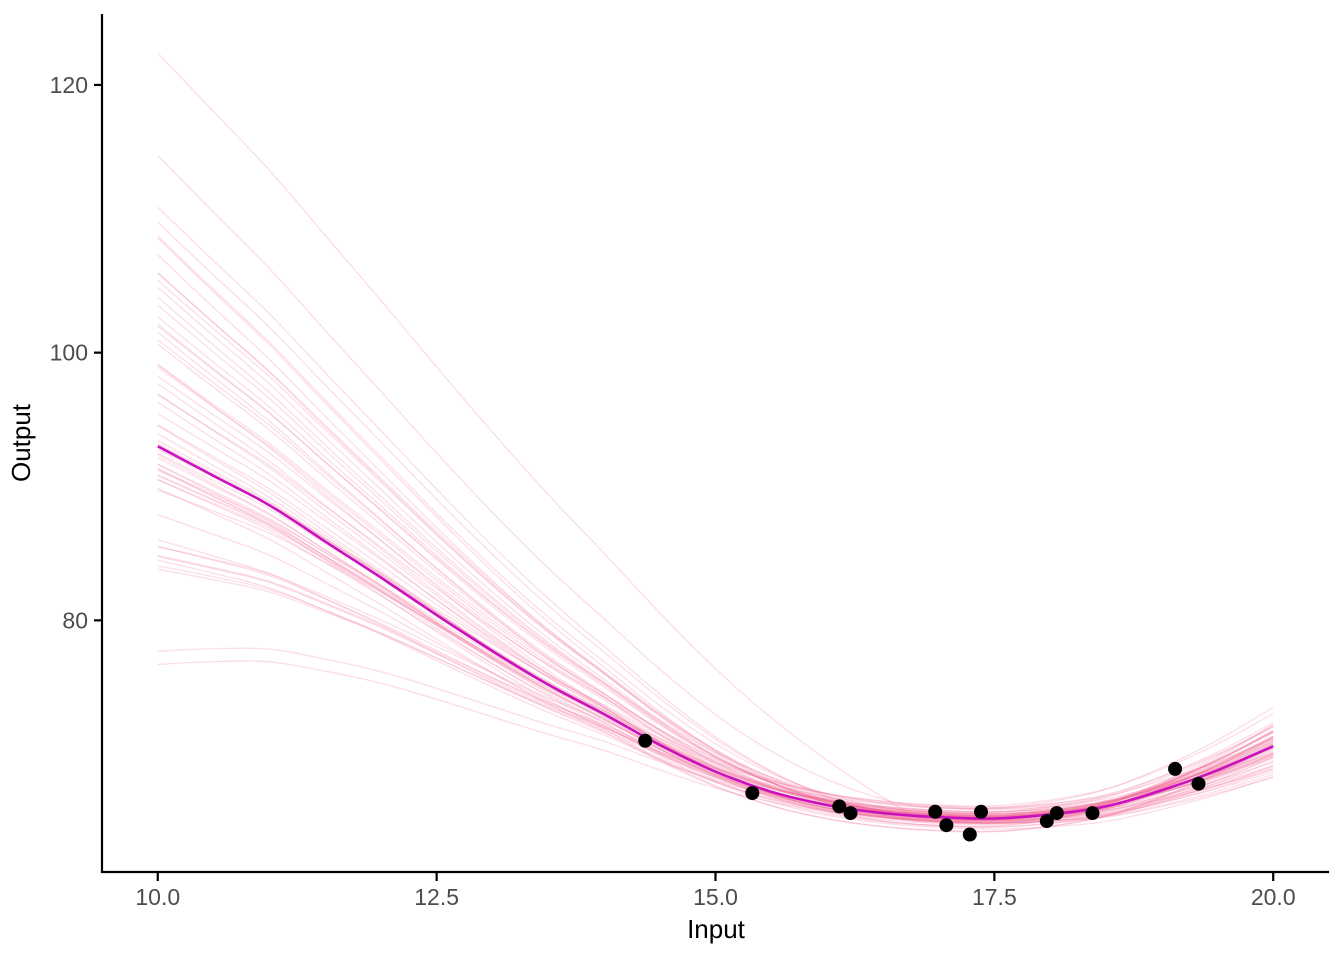 The image size is (1344, 965). Describe the element at coordinates (436, 897) in the screenshot. I see `x-tick-label: 12.5` at that location.